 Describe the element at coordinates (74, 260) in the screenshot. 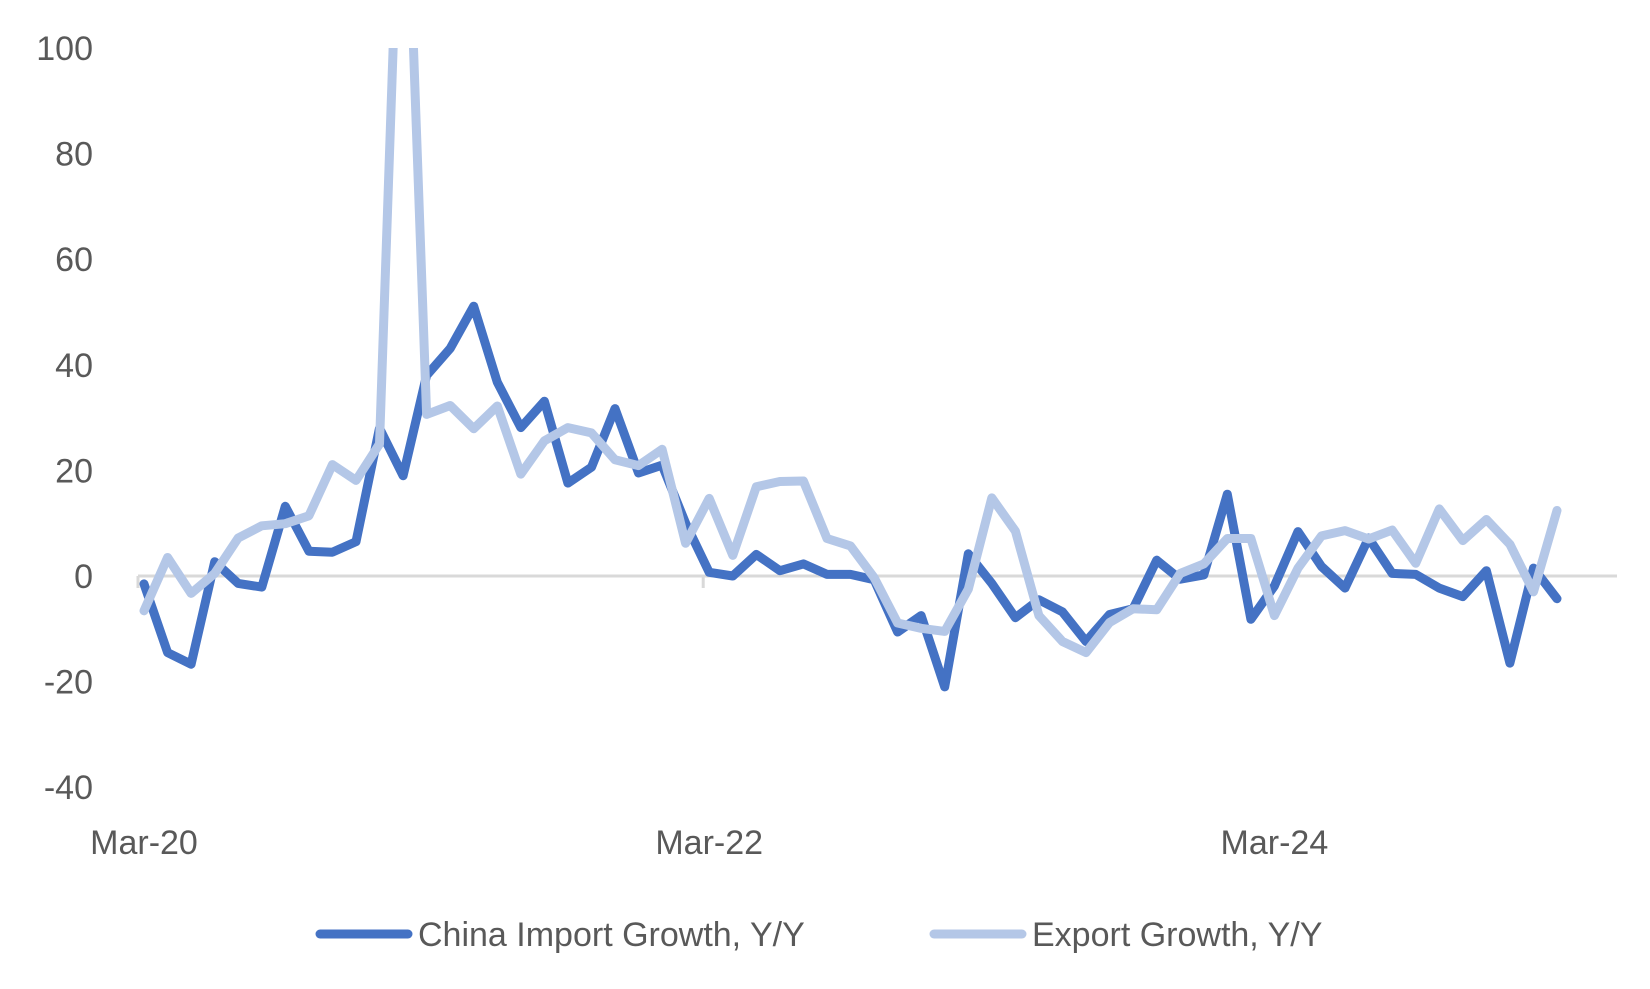

I see `y-tick-label: 60` at that location.